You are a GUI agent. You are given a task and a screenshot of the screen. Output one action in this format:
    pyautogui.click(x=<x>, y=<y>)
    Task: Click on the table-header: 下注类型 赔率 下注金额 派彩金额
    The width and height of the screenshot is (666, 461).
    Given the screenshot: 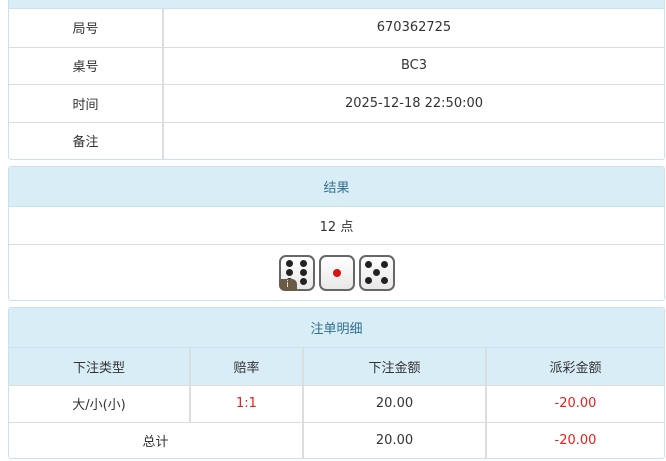 What is the action you would take?
    pyautogui.click(x=336, y=366)
    